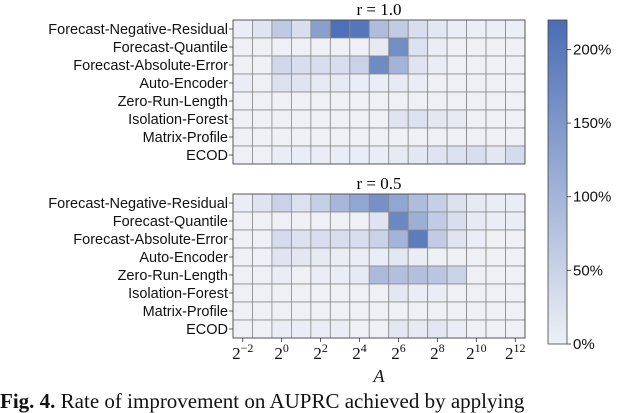 The image size is (640, 413). What do you see at coordinates (592, 197) in the screenshot?
I see `colorbar-tick-label: 100%` at bounding box center [592, 197].